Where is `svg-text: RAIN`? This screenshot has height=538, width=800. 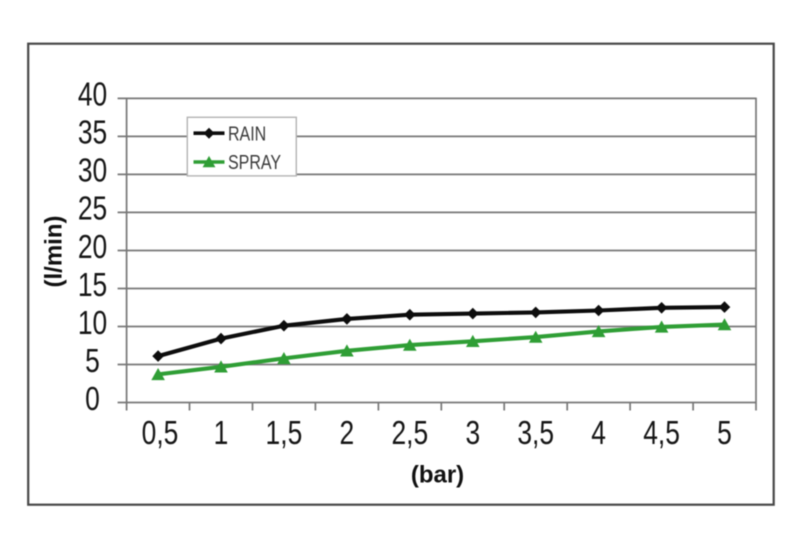
svg-text: RAIN is located at coordinates (247, 134).